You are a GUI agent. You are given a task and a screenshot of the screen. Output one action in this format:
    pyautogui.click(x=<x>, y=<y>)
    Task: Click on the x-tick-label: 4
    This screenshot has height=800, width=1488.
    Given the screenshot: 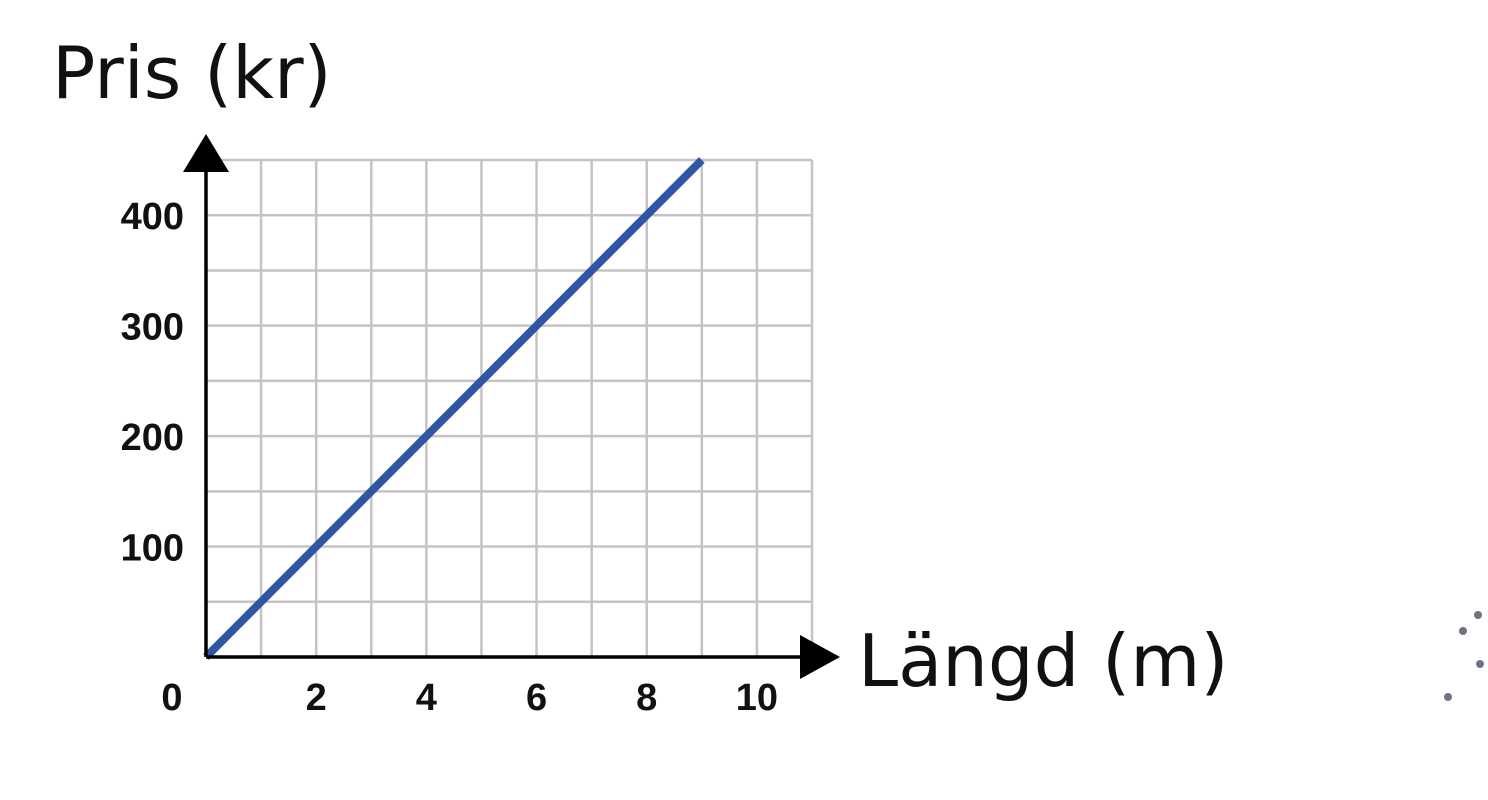 What is the action you would take?
    pyautogui.click(x=426, y=698)
    